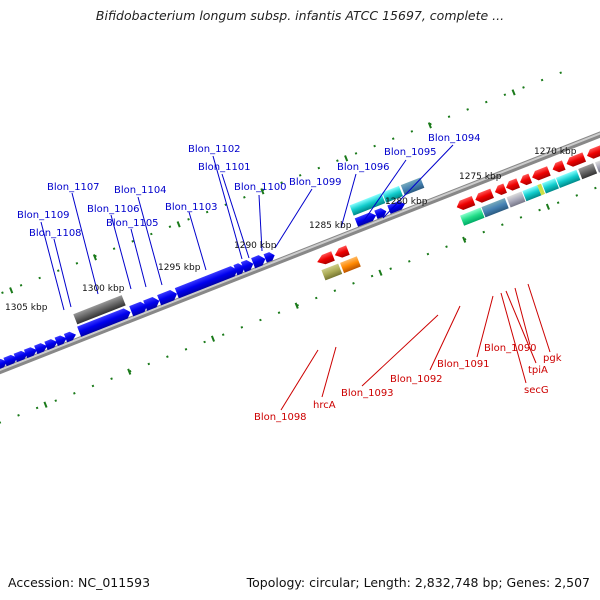 The image size is (600, 600). Describe the element at coordinates (73, 187) in the screenshot. I see `gene-label: Blon_1107` at that location.